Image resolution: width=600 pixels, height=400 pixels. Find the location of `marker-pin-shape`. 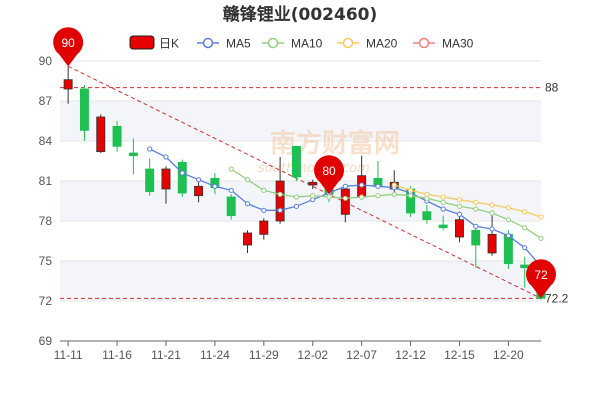

marker-pin-shape is located at coordinates (541, 279).